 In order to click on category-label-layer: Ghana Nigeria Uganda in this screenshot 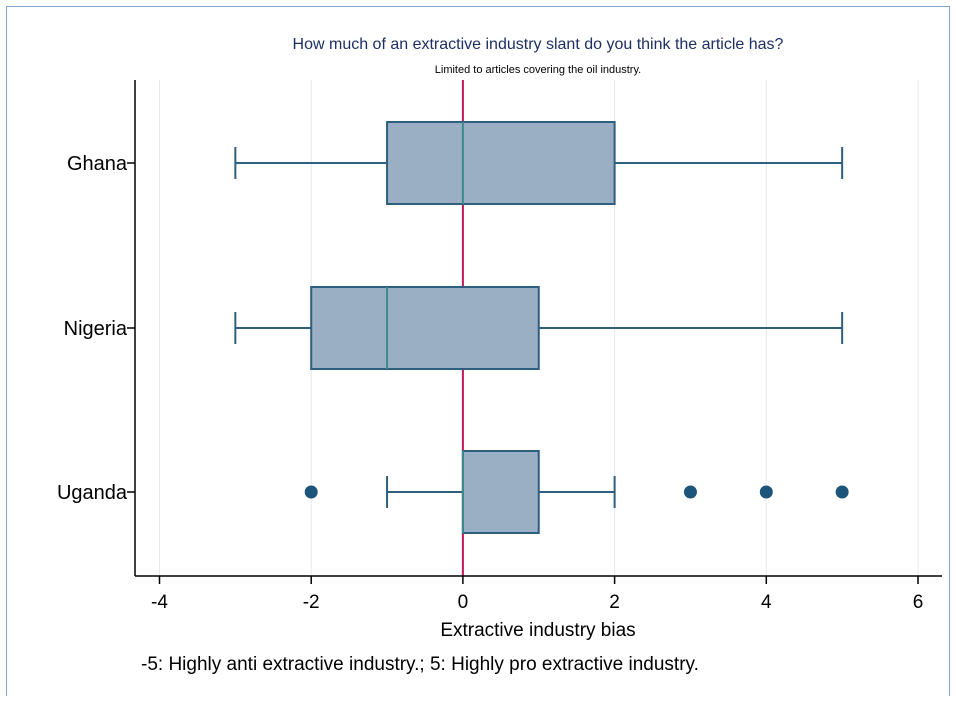, I will do `click(96, 328)`.